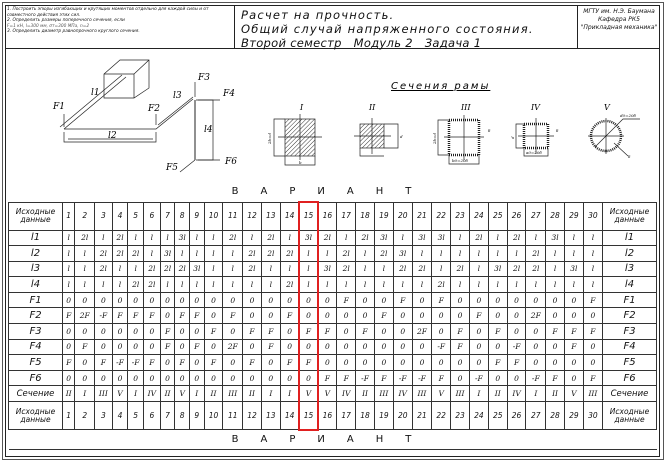 This screenshot has height=462, width=666. What do you see at coordinates (512, 137) in the screenshot?
I see `section-IV-height: d` at bounding box center [512, 137].